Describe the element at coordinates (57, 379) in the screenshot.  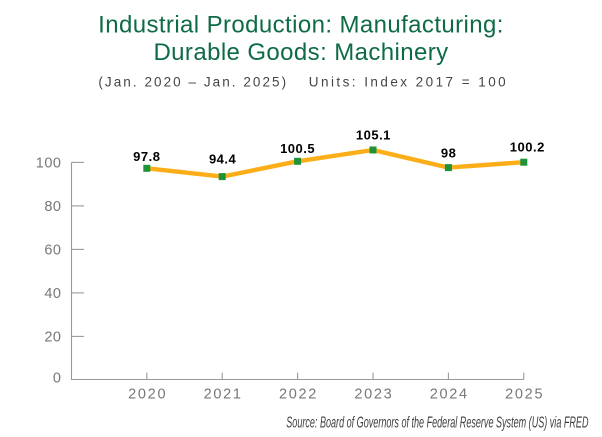
I see `svg-text: 0` at that location.